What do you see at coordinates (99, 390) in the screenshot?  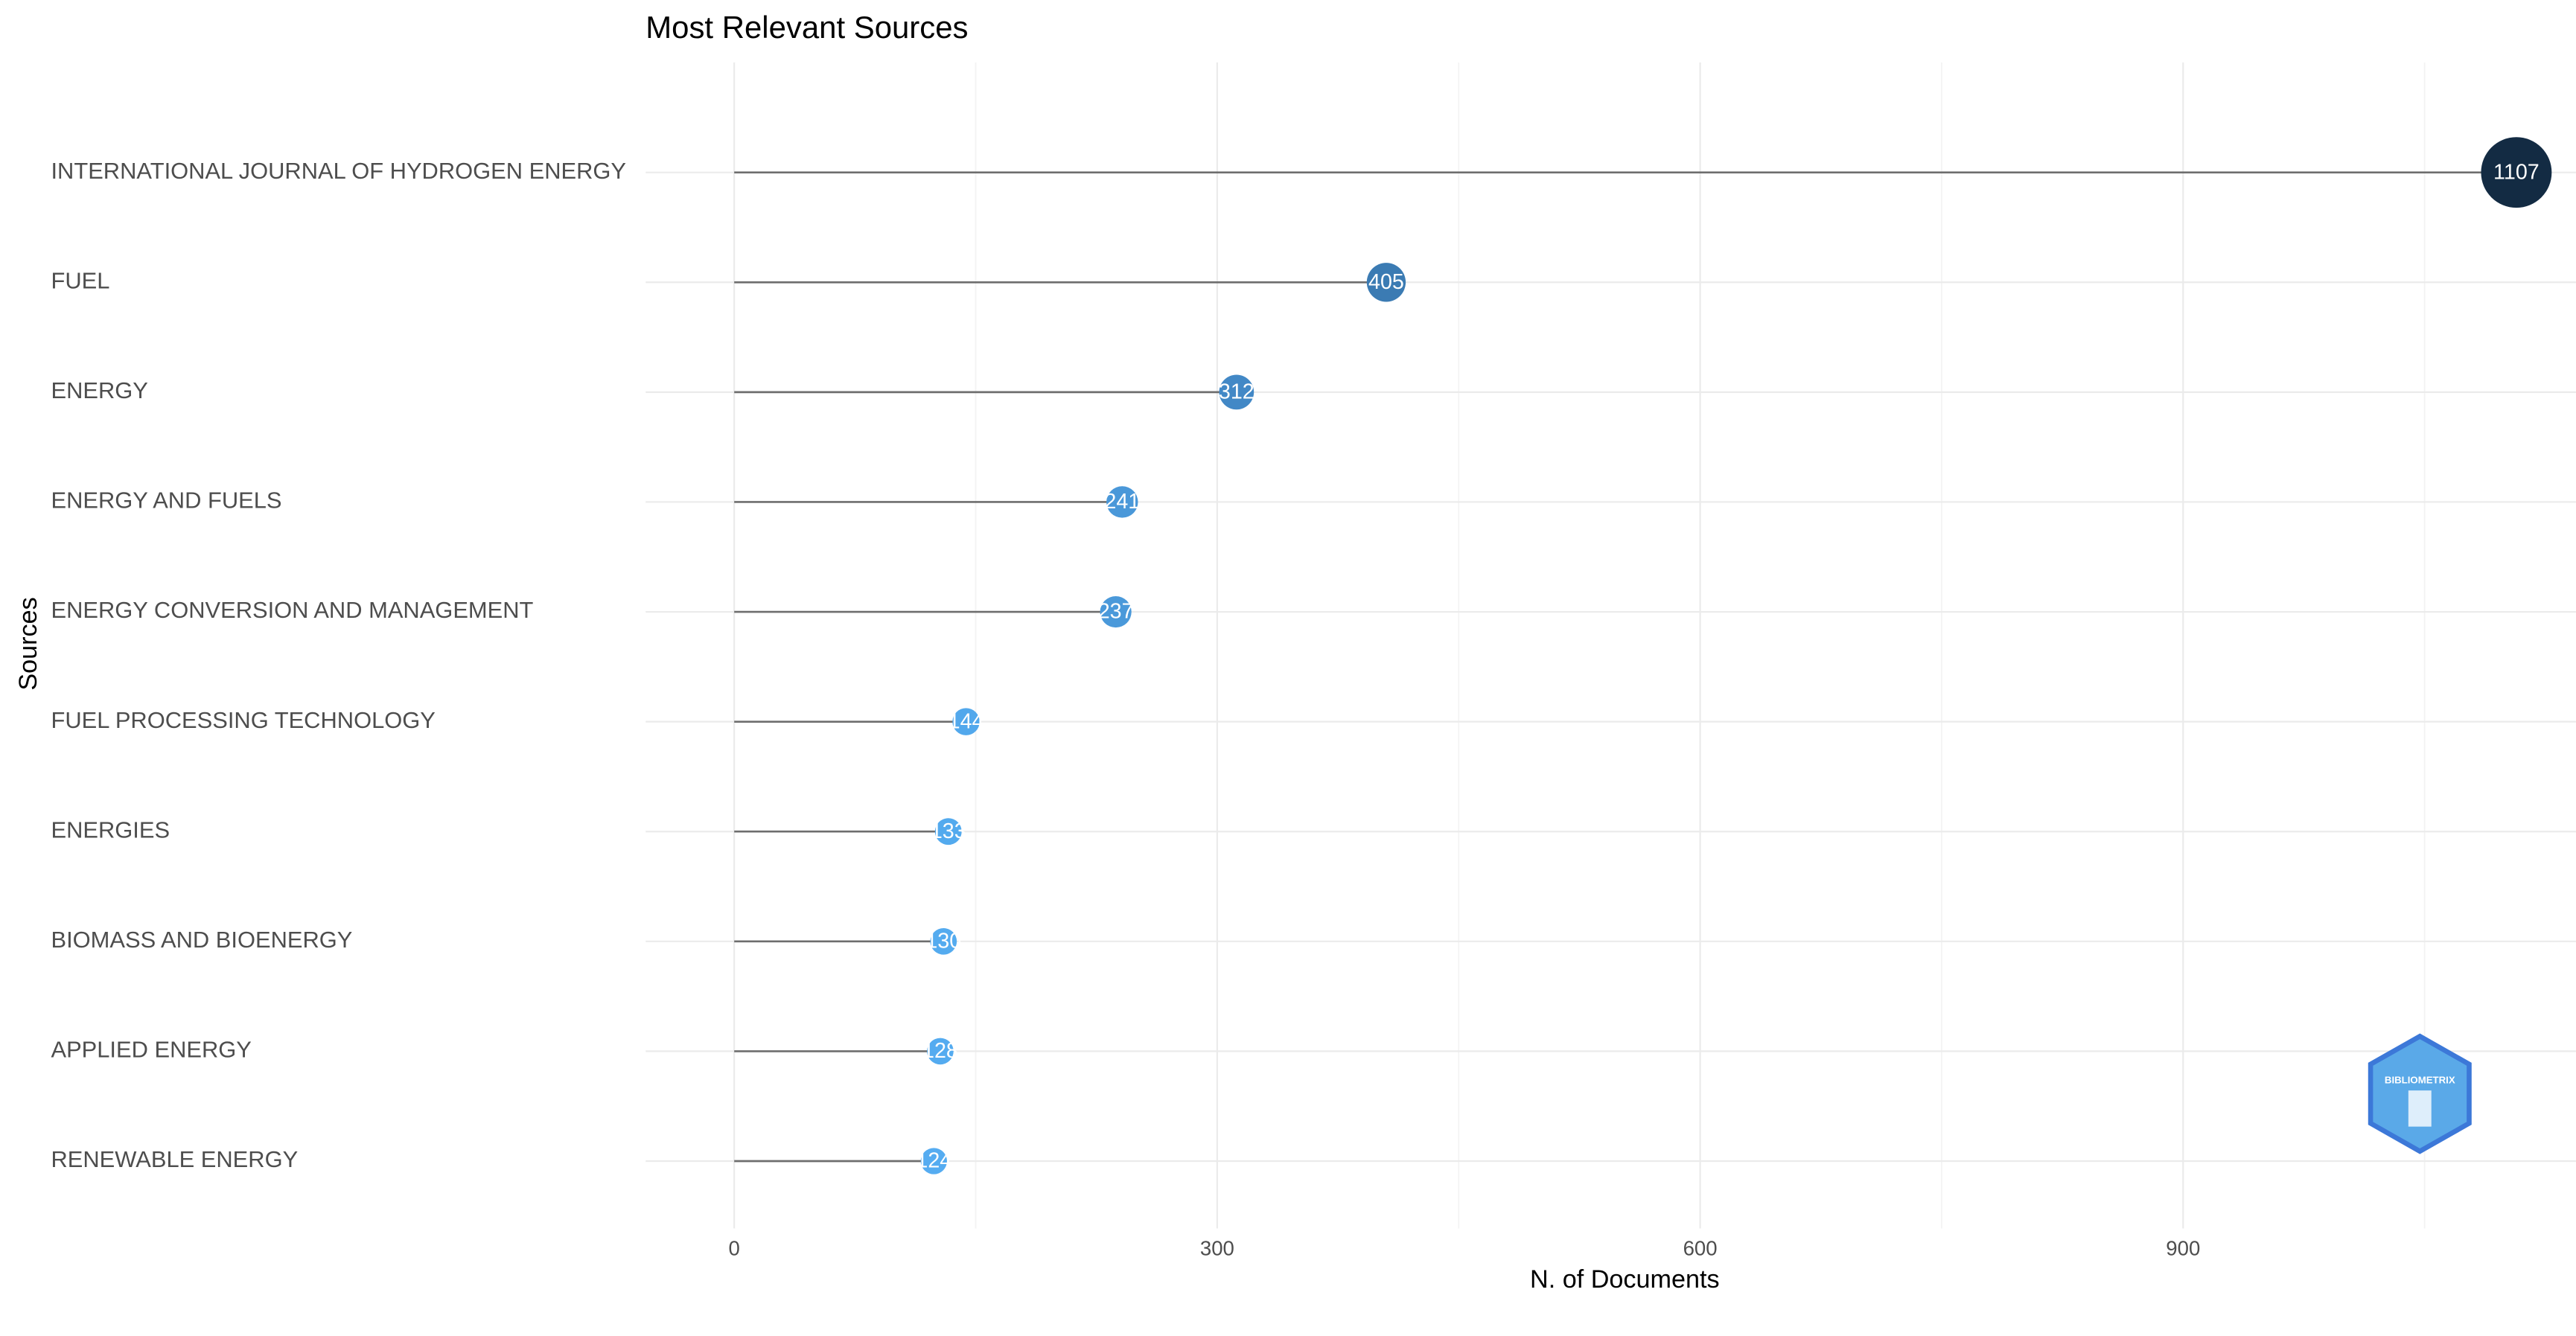 I see `y-tick-label: ENERGY` at bounding box center [99, 390].